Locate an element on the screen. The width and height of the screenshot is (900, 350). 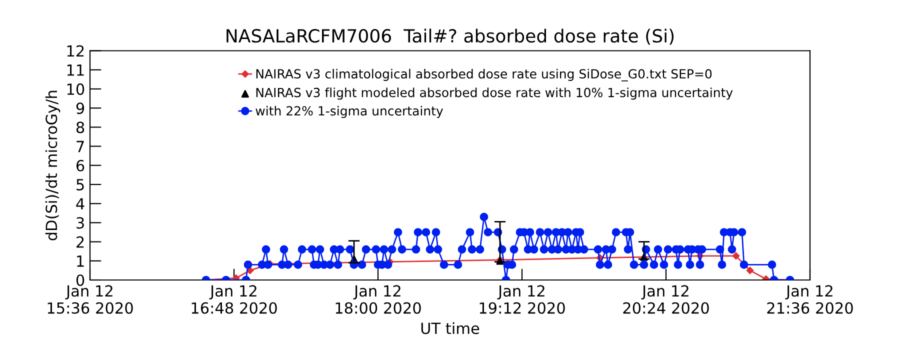
x-tick-label: Jan 12 15:36 2020 is located at coordinates (90, 299).